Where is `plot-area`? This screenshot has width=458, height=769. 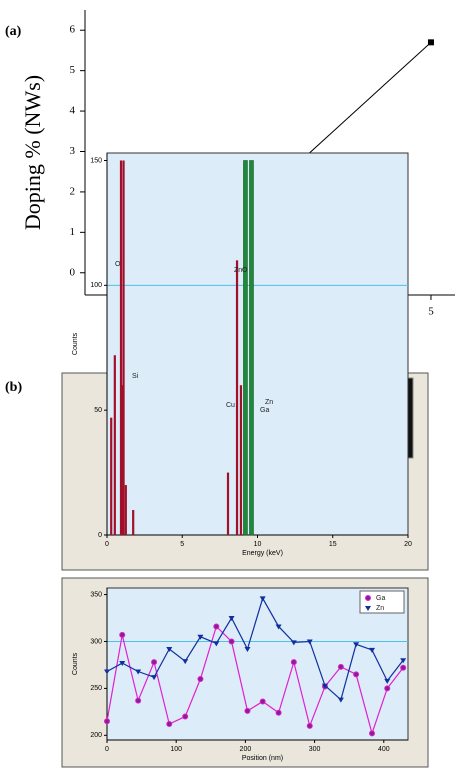
plot-area is located at coordinates (257, 664).